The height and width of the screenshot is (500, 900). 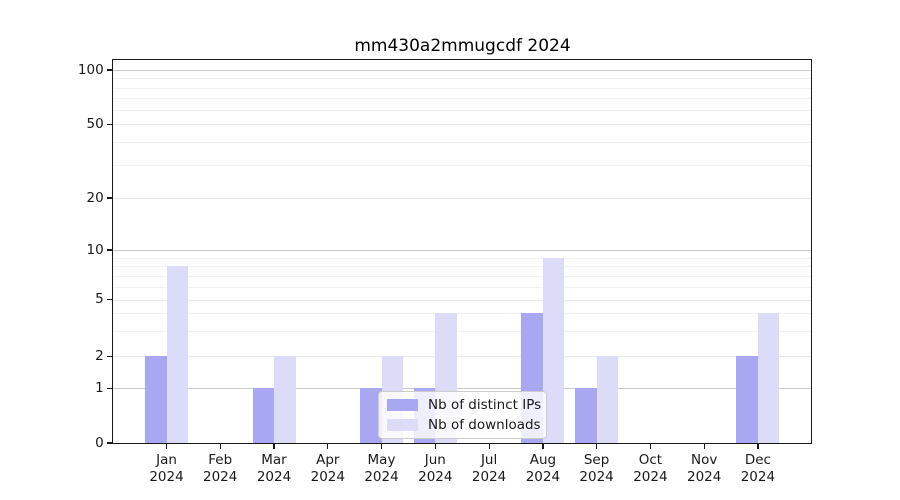 What do you see at coordinates (166, 468) in the screenshot?
I see `x-tick-label-0: Jan 2024` at bounding box center [166, 468].